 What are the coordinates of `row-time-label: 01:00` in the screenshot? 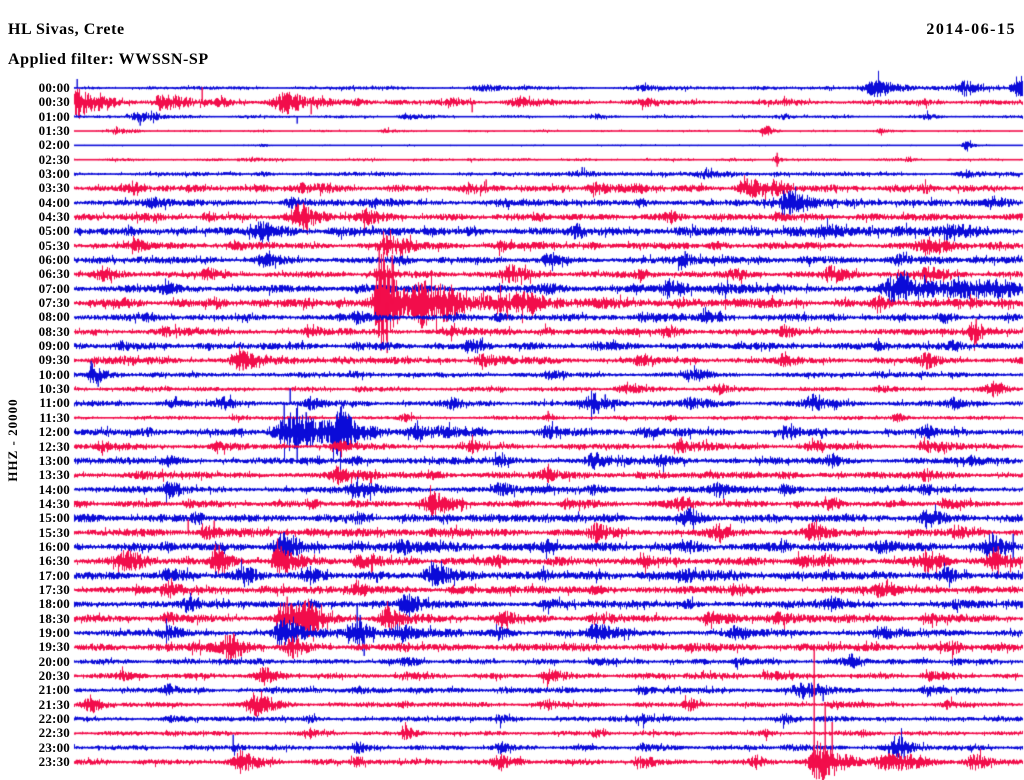 It's located at (54, 116).